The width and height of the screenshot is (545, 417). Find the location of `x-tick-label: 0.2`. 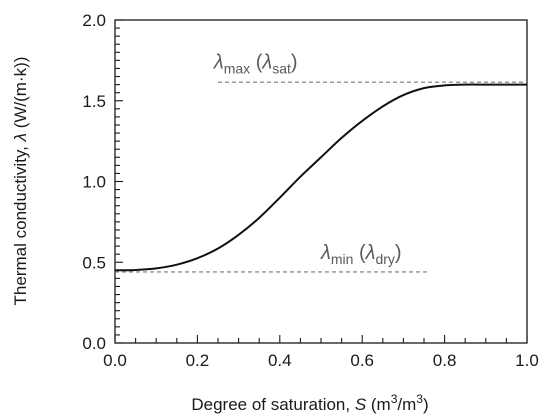

x-tick-label: 0.2 is located at coordinates (198, 360).